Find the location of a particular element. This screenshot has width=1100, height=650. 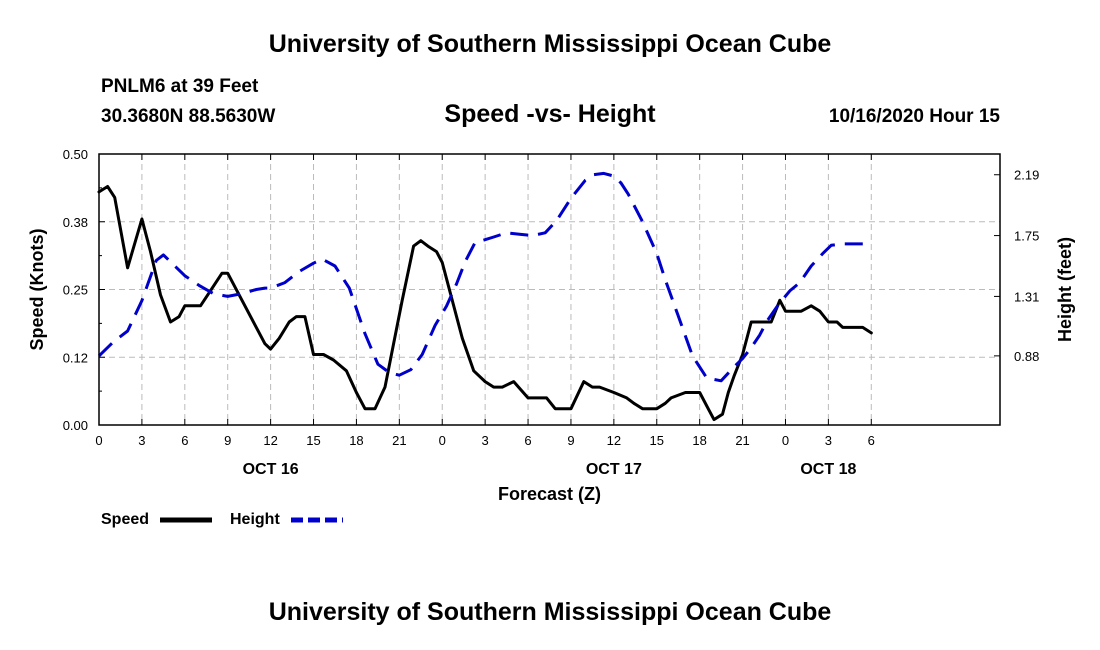

y-tick-label: 0.25 is located at coordinates (75, 290).